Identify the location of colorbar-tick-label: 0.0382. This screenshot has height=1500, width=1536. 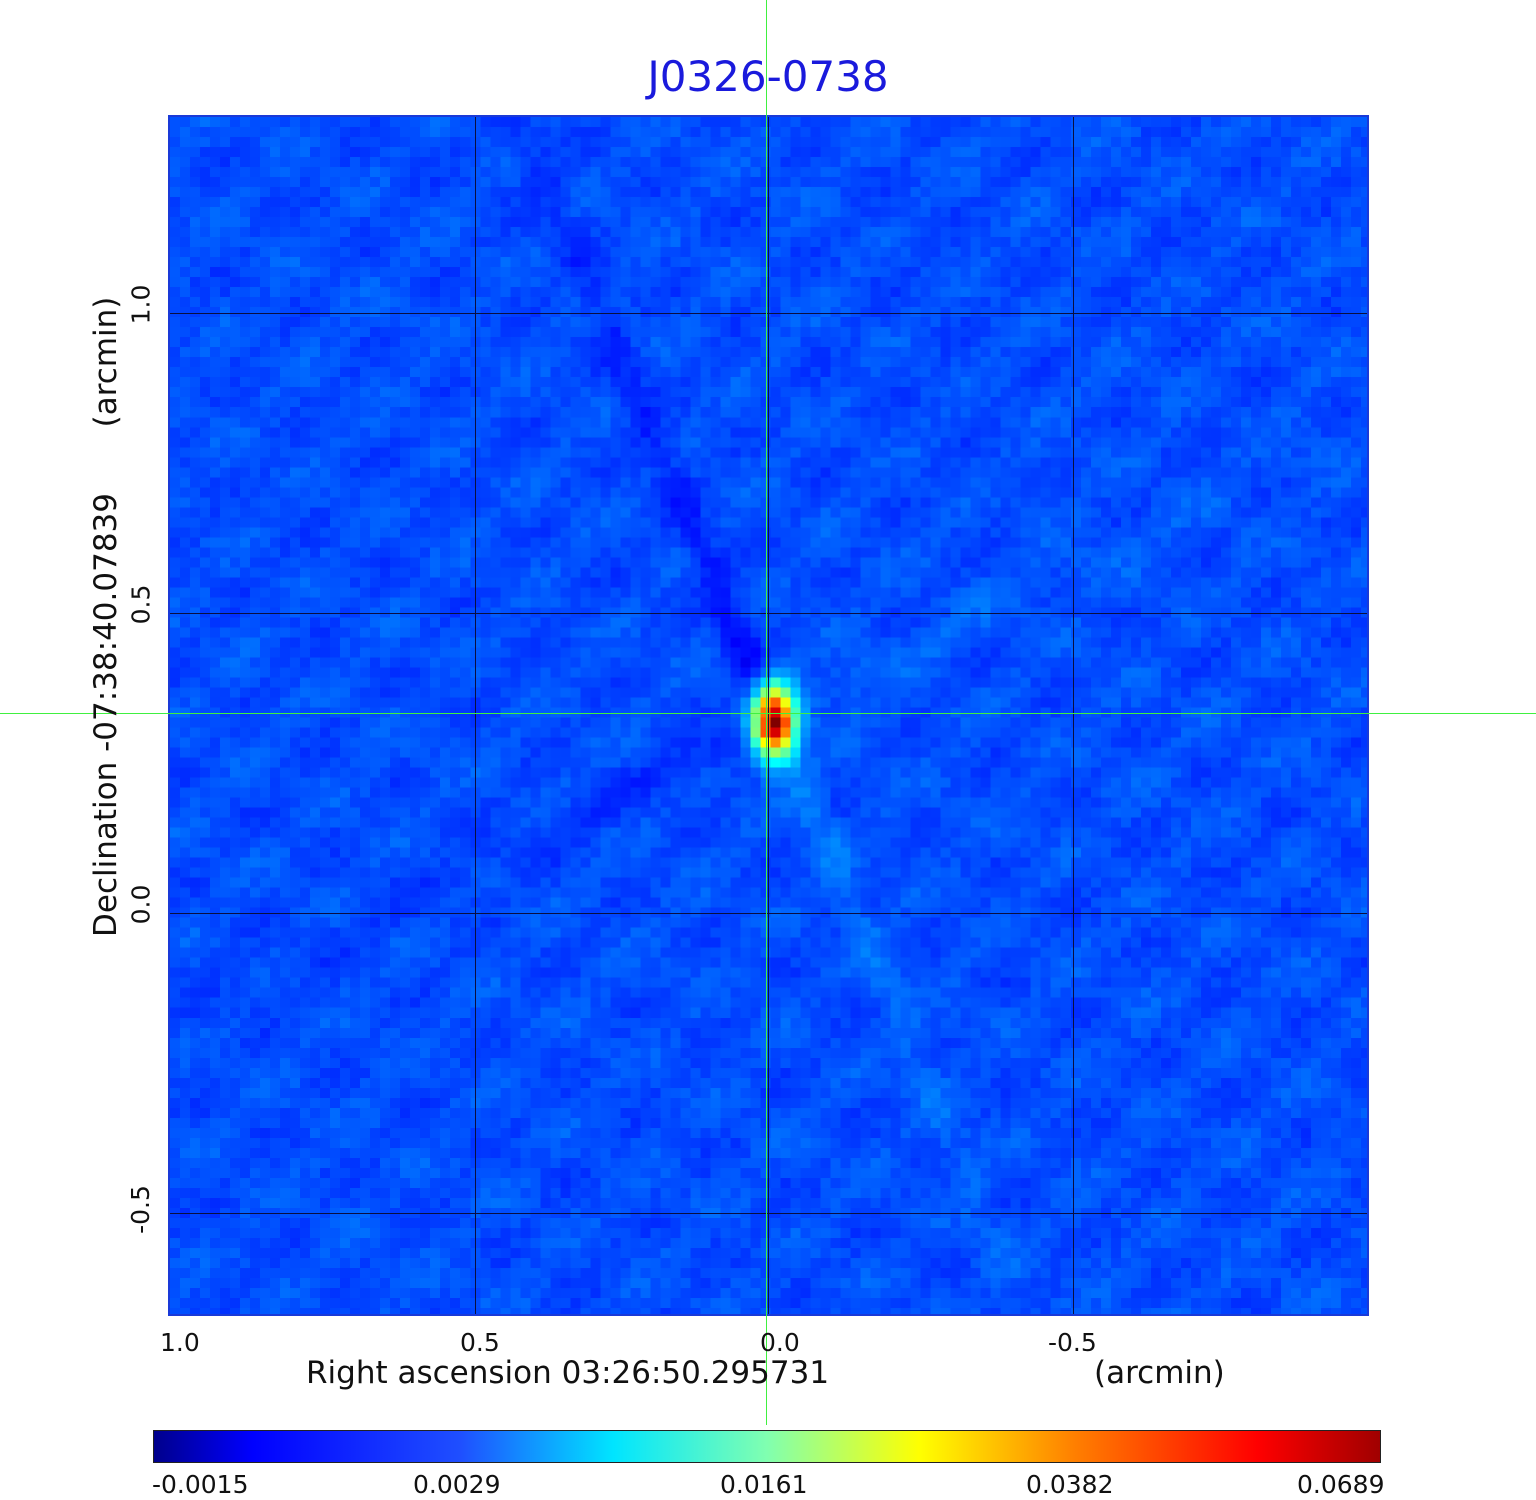
(1070, 1484).